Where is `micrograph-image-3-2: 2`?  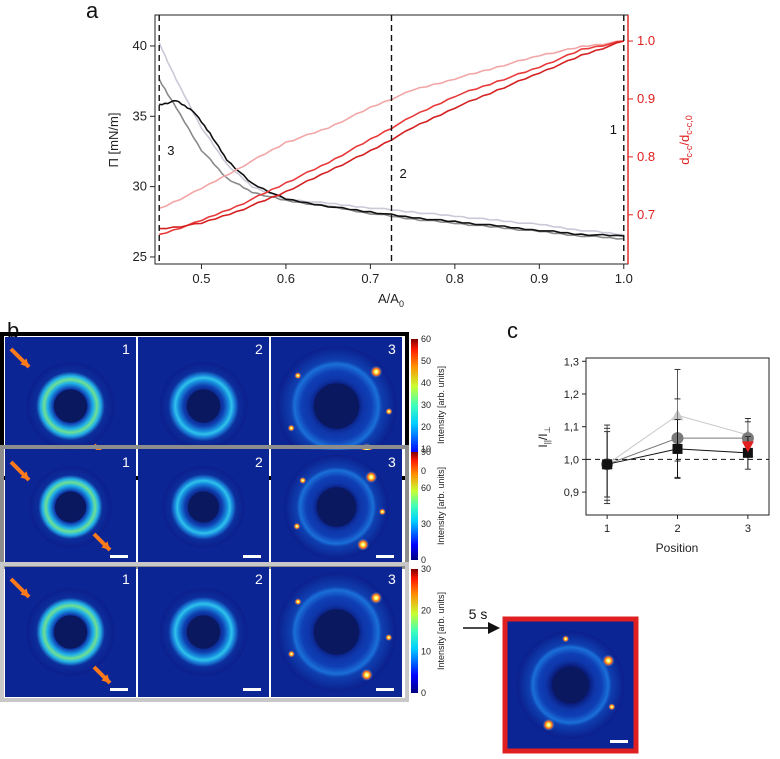 micrograph-image-3-2: 2 is located at coordinates (203, 632).